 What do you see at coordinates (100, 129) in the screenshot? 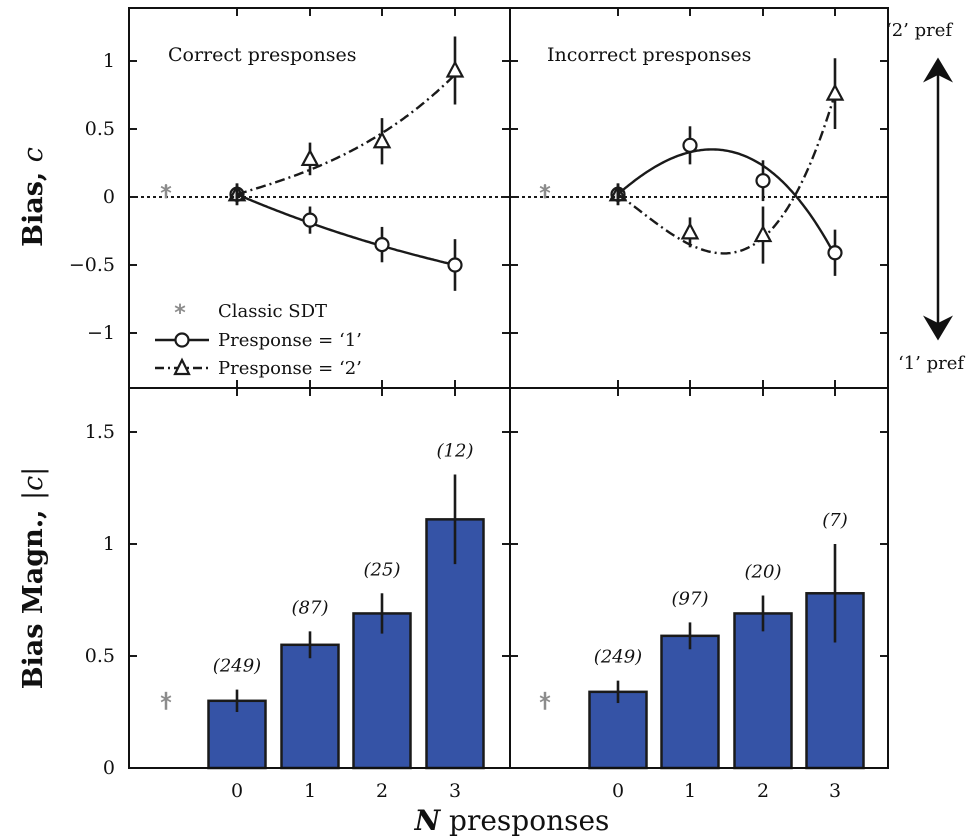
I see `top-left-ytick-label: 0.5` at bounding box center [100, 129].